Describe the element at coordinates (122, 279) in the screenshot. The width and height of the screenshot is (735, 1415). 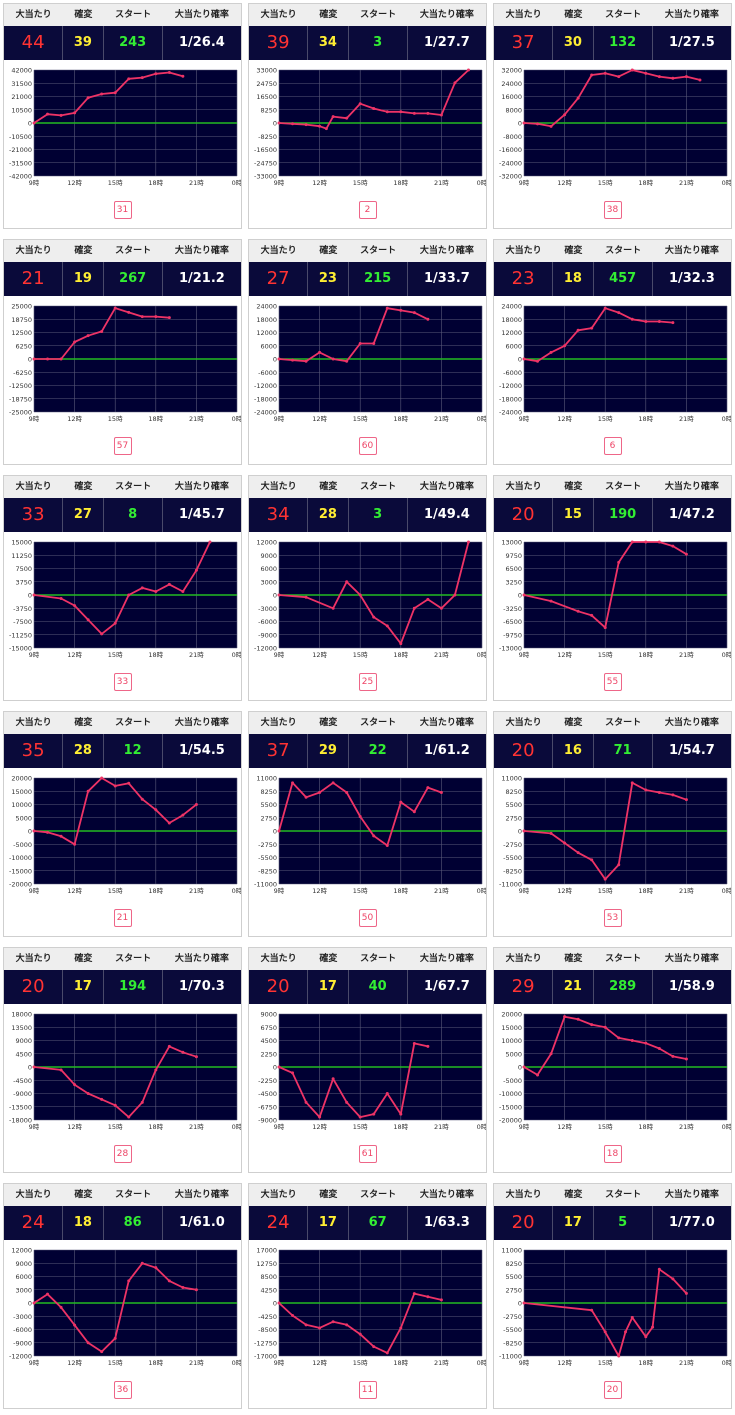
I see `stats-row: 21 19 267 1/21.2` at that location.